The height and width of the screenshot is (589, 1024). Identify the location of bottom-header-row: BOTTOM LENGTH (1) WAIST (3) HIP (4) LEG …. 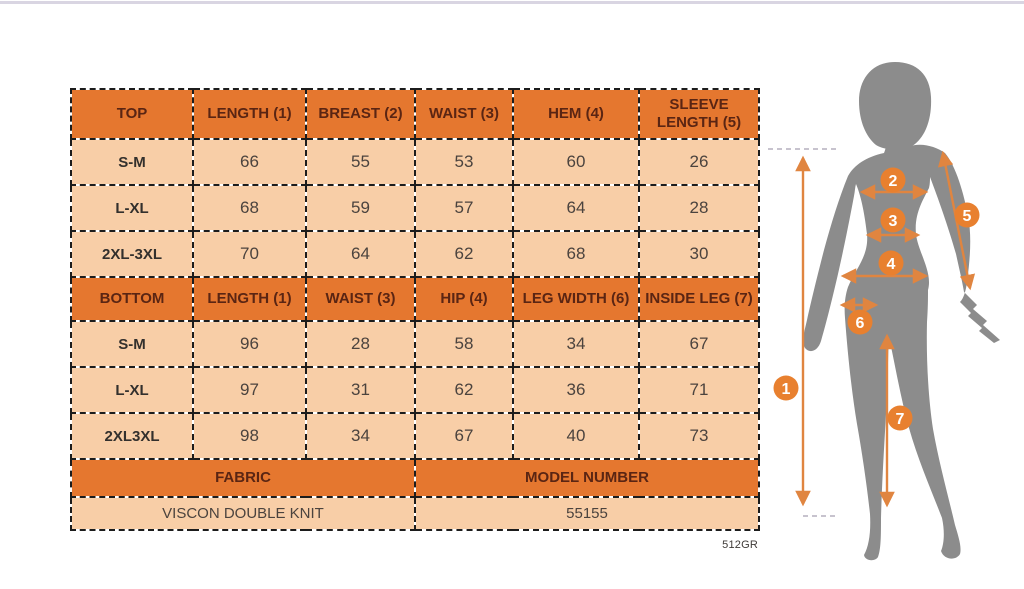
(415, 299).